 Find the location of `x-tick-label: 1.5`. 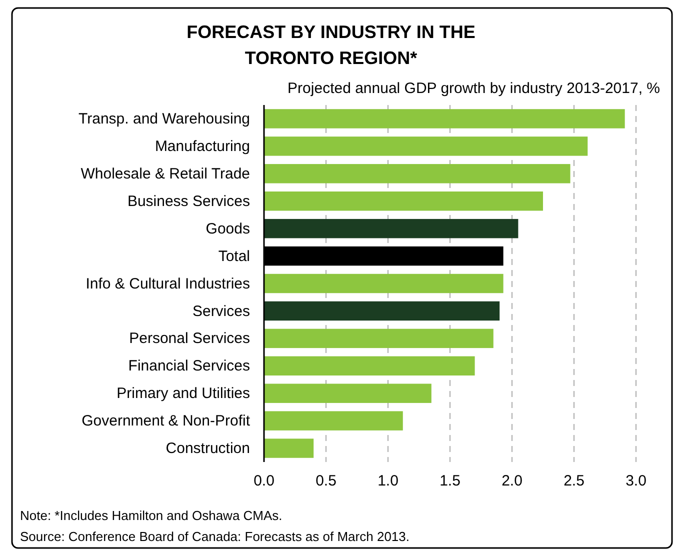

x-tick-label: 1.5 is located at coordinates (450, 481).